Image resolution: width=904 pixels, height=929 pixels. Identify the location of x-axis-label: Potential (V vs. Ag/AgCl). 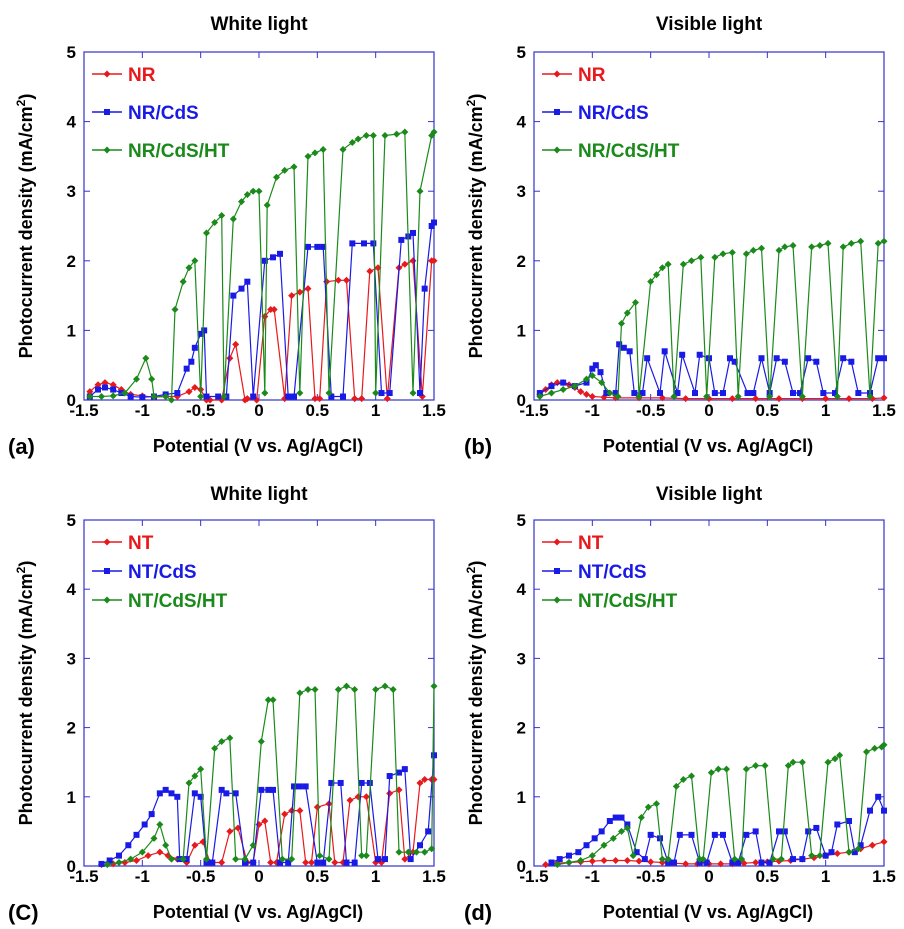
(258, 912).